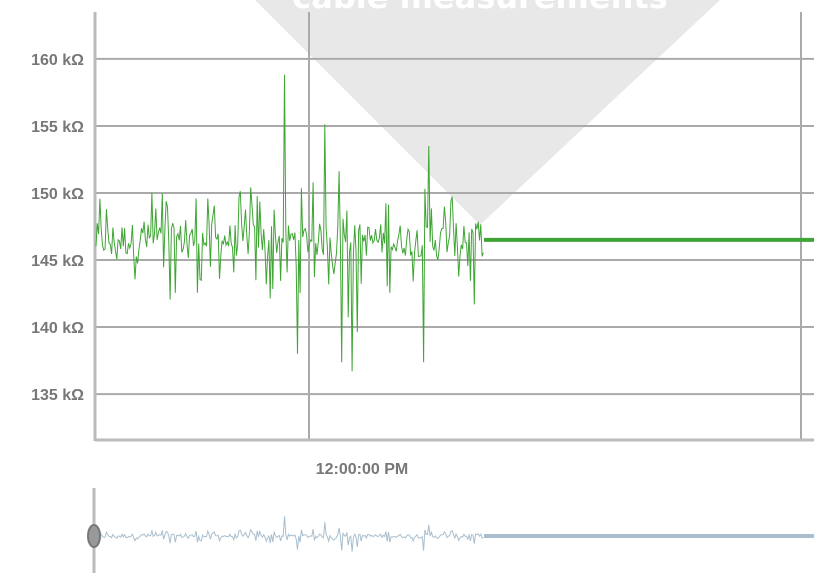 The image size is (814, 573). What do you see at coordinates (57, 60) in the screenshot?
I see `y-tick-label: 160 kΩ` at bounding box center [57, 60].